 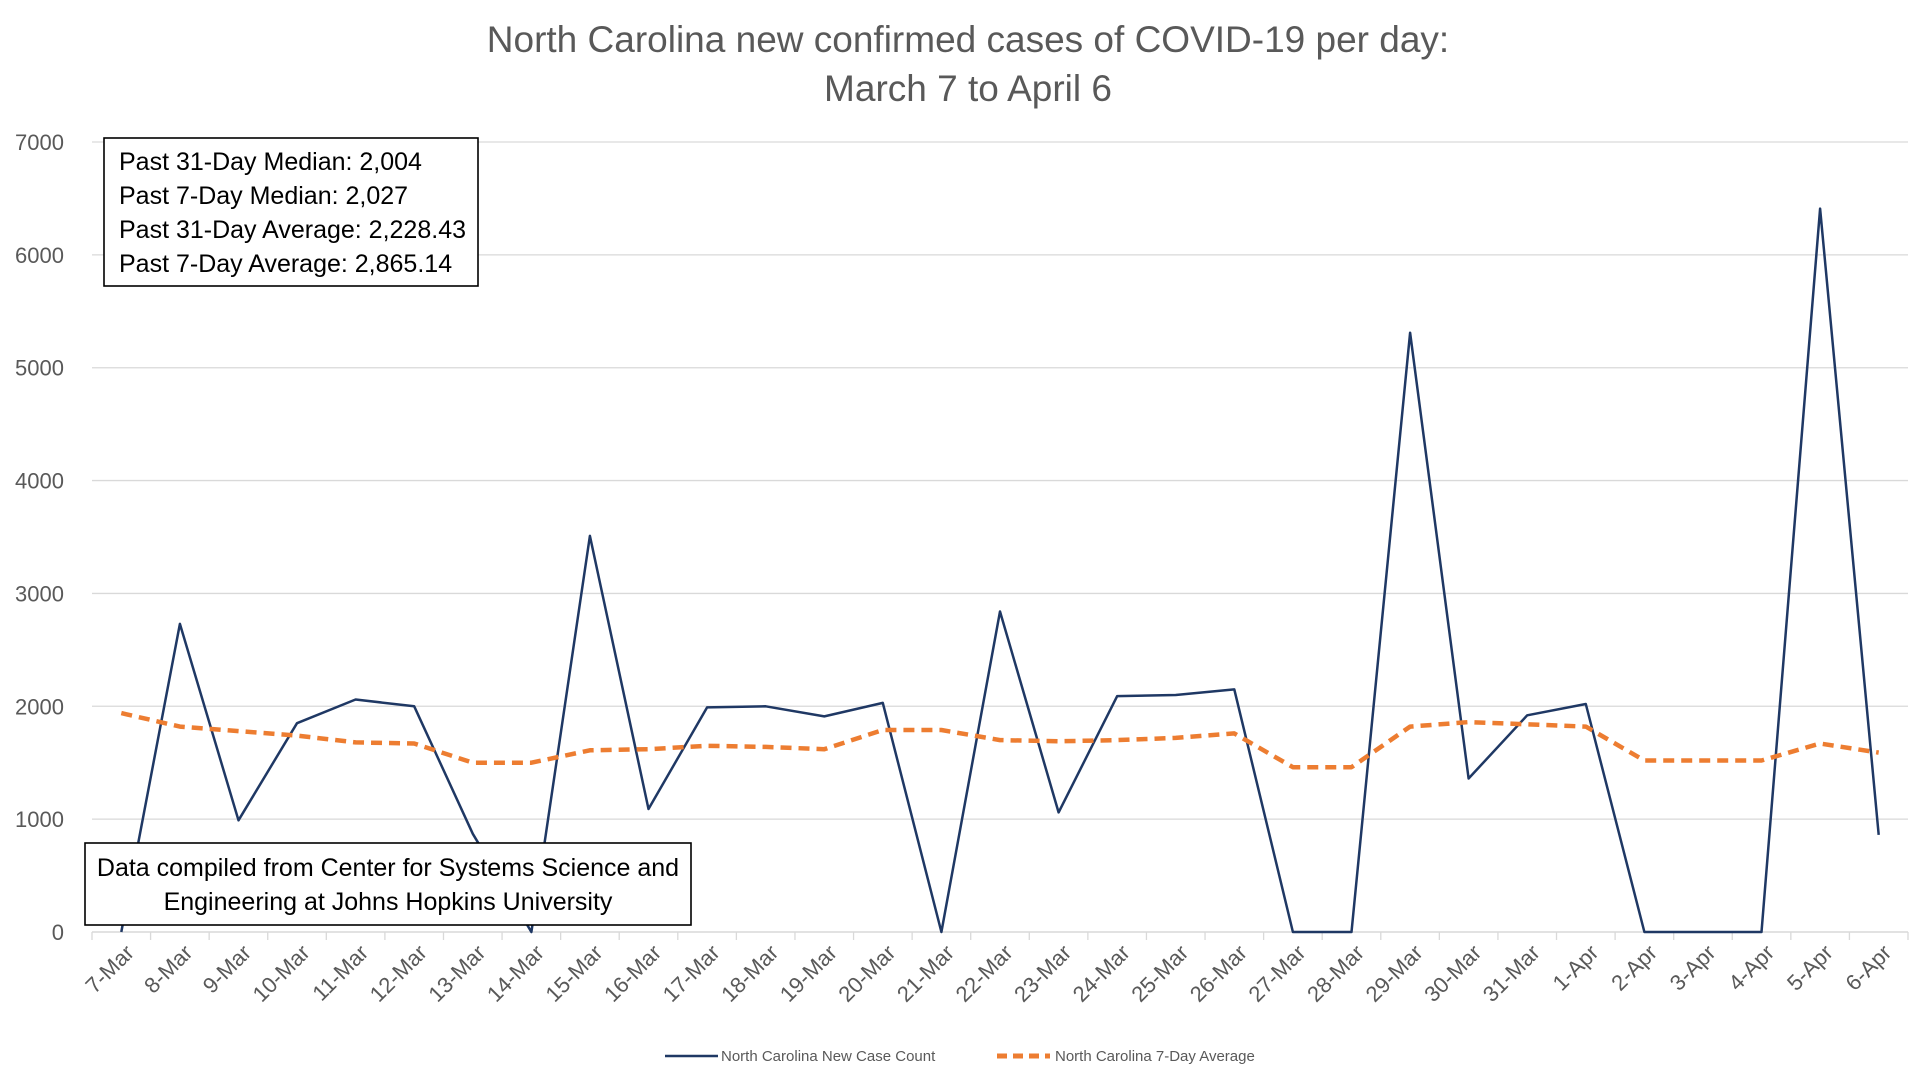 I want to click on x-tick-label: 16-Mar, so click(x=632, y=973).